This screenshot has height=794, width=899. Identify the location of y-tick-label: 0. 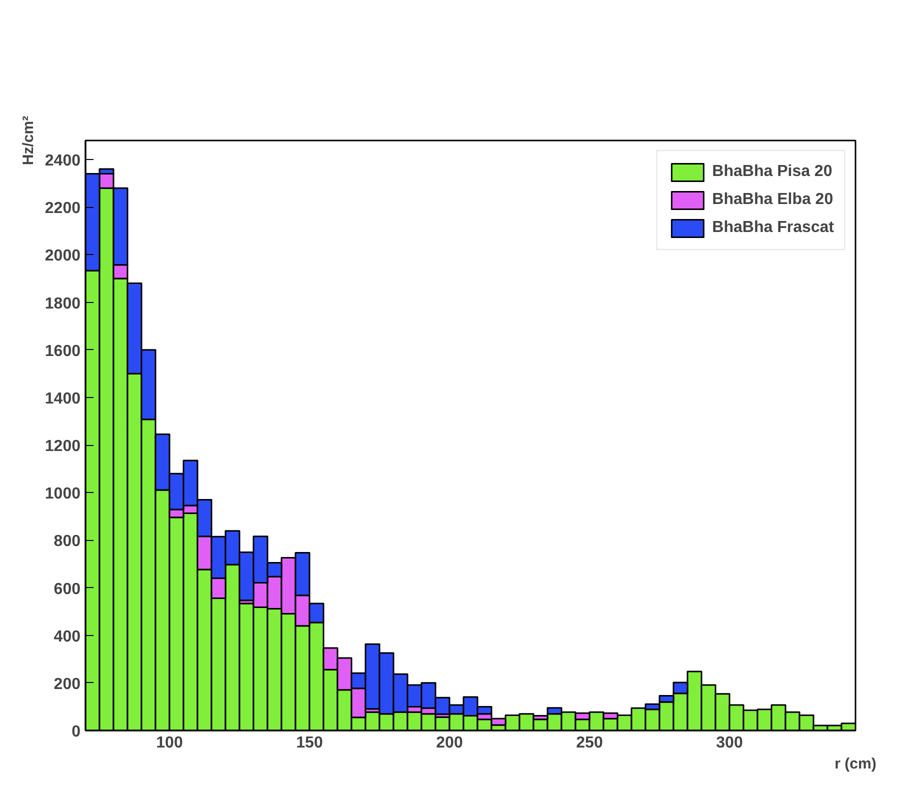
(76, 732).